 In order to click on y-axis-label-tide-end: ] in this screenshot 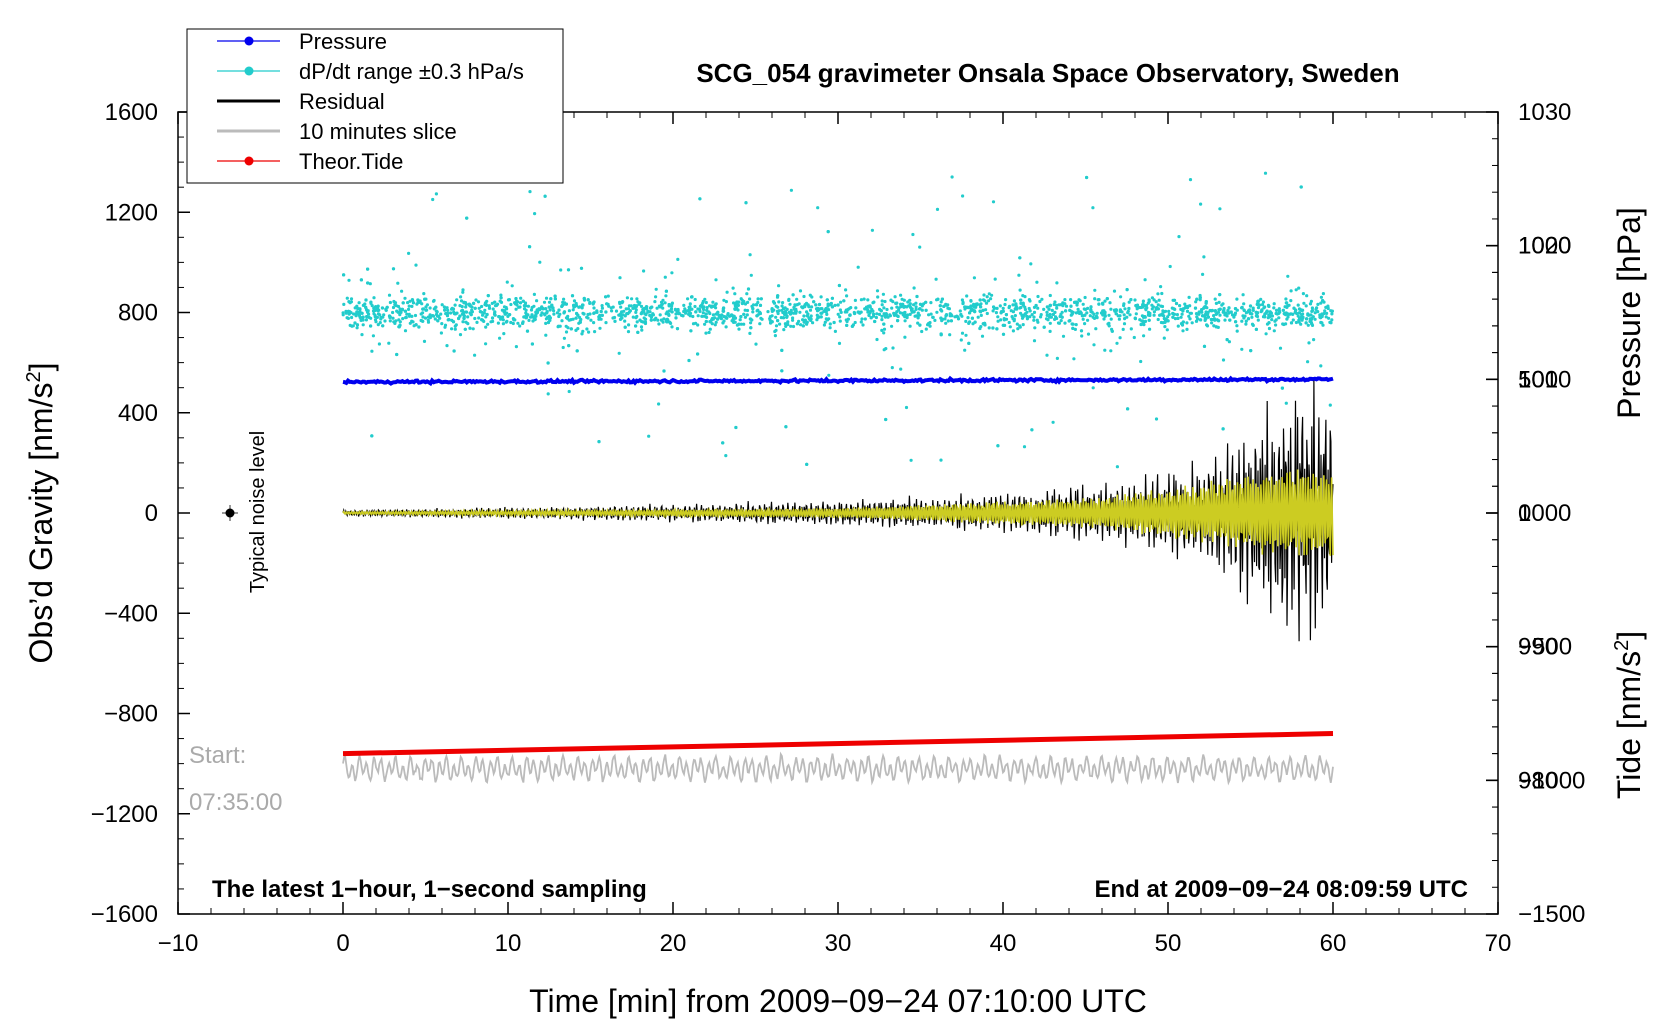, I will do `click(1629, 635)`.